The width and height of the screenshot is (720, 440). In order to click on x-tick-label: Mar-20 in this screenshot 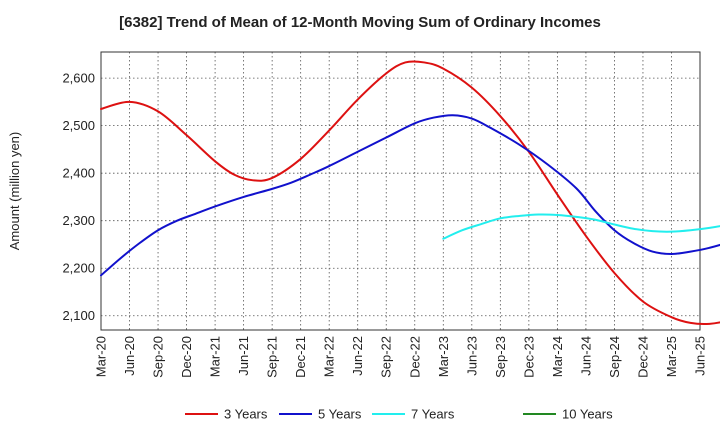, I will do `click(101, 356)`.